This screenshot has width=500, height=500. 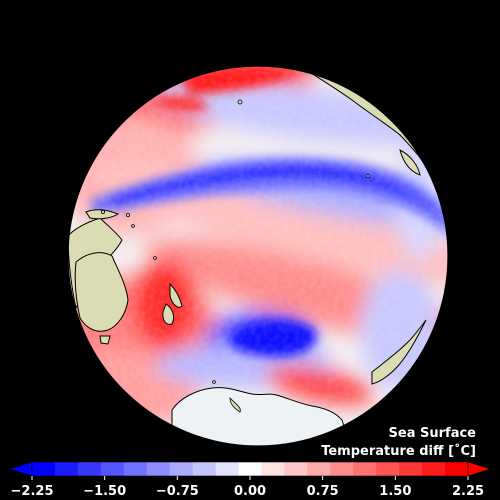 I want to click on colorbar-extend-high, so click(x=479, y=469).